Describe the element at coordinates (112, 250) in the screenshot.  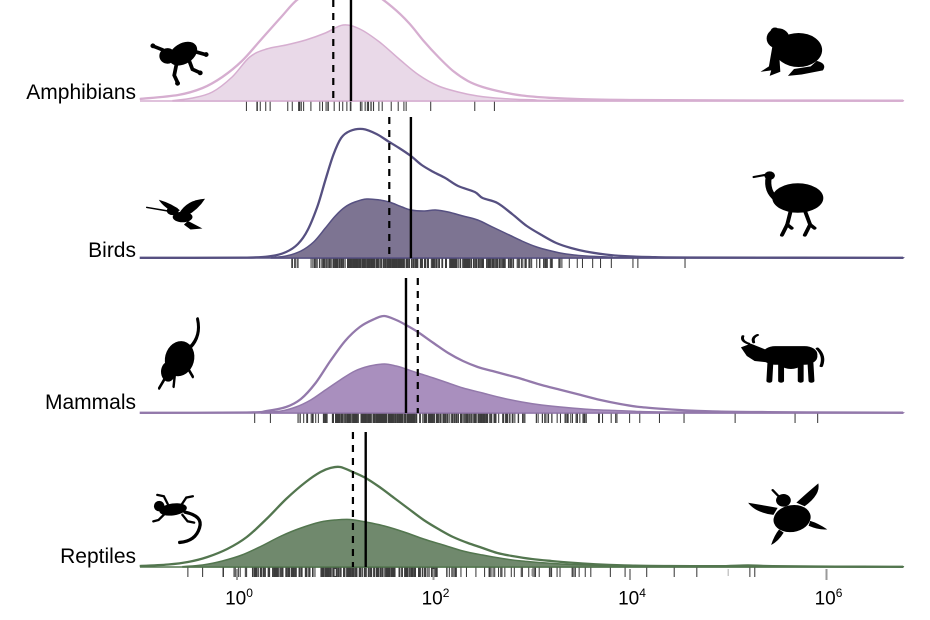
I see `row-label-birds: Birds` at that location.